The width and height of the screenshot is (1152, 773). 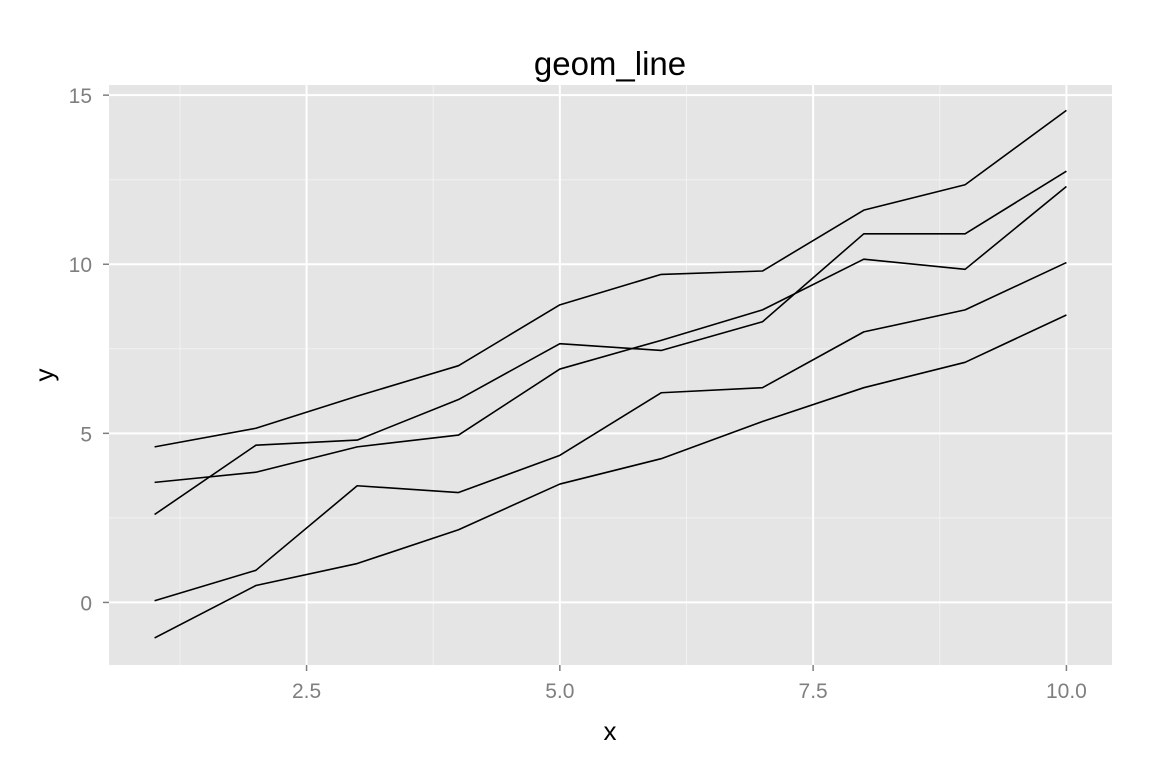 What do you see at coordinates (610, 731) in the screenshot?
I see `x-axis-label: x` at bounding box center [610, 731].